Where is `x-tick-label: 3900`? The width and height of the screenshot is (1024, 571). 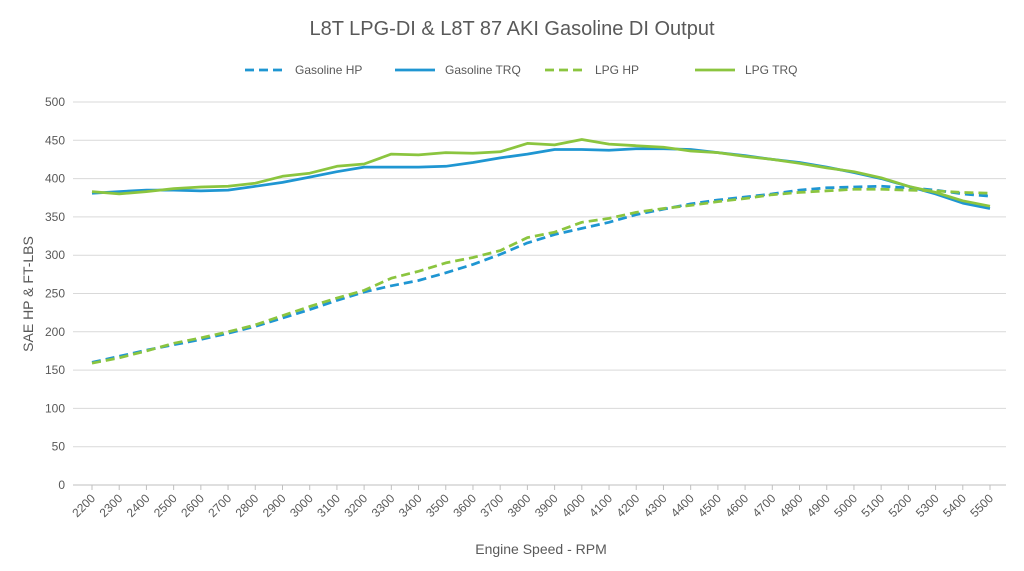
x-tick-label: 3900 is located at coordinates (546, 505).